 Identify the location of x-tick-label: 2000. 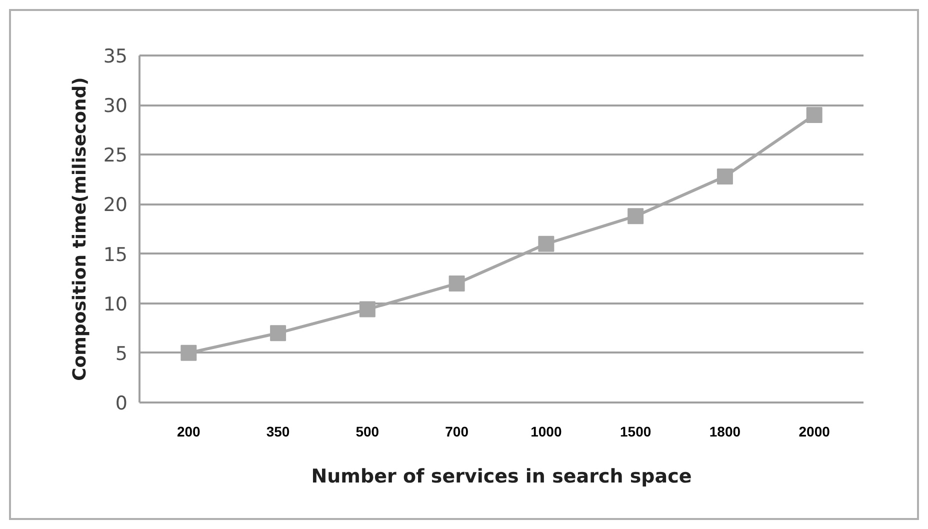
(814, 432).